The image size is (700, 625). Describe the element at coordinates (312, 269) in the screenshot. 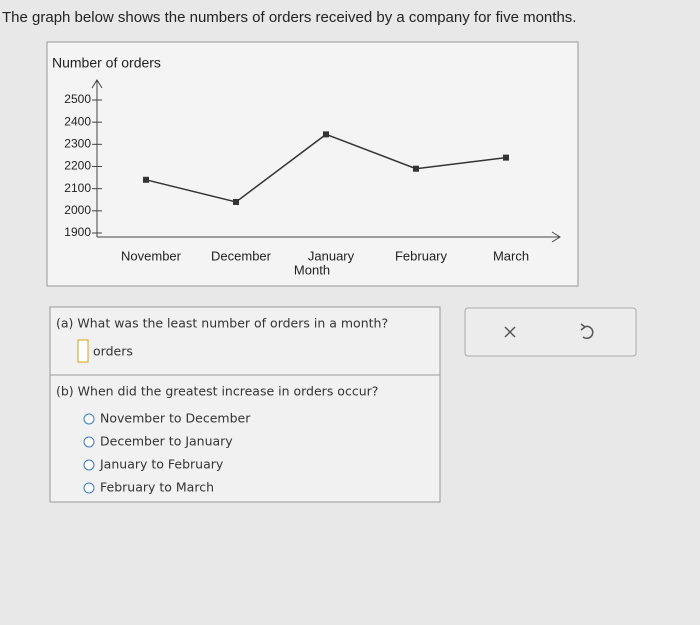

I see `x-axis-label: Month` at that location.